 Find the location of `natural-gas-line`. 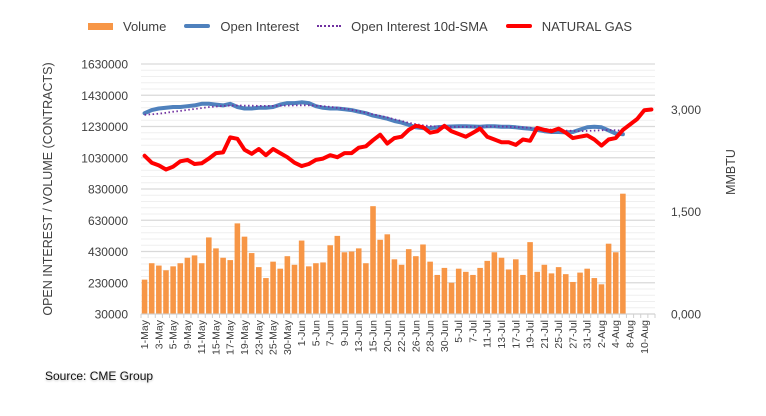

natural-gas-line is located at coordinates (398, 139).